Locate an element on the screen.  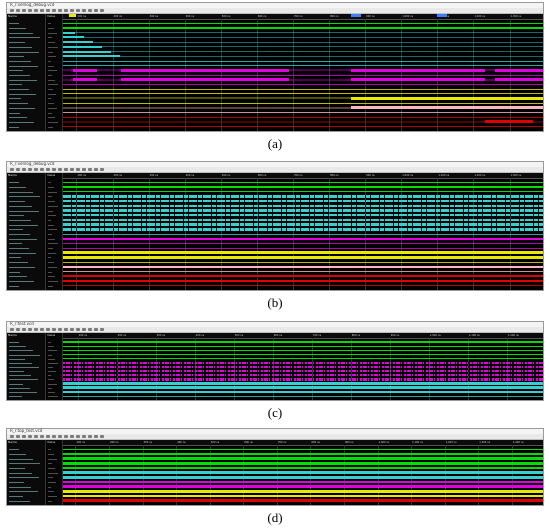
signal-names-pane: Name is located at coordinates (26, 72).